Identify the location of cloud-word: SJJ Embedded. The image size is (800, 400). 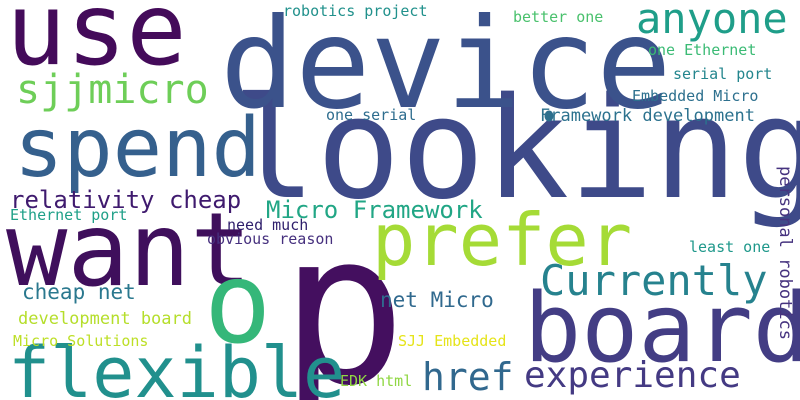
(452, 341).